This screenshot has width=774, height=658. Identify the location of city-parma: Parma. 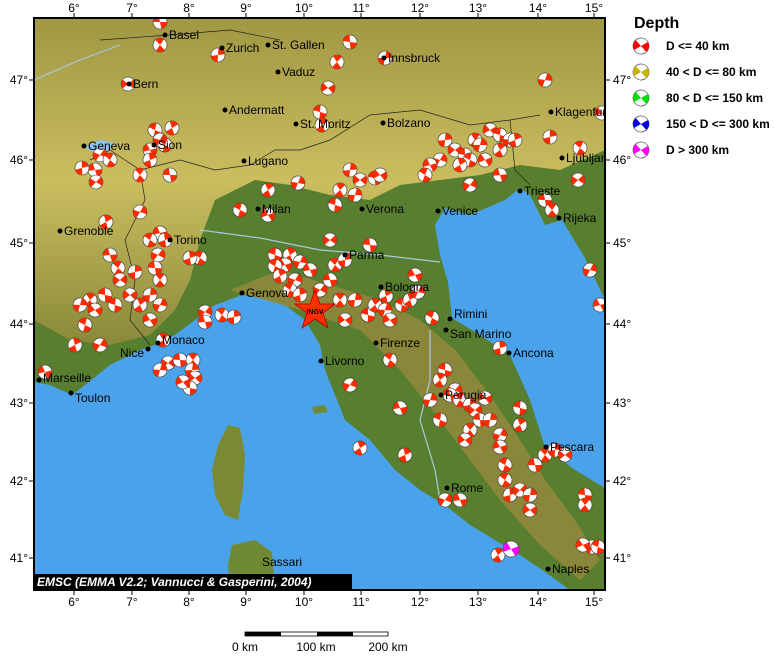
(363, 255).